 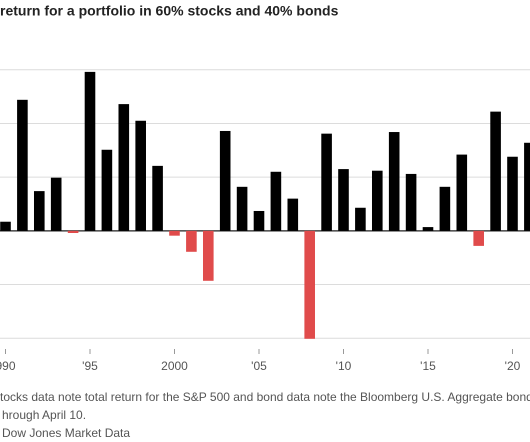 What do you see at coordinates (90, 366) in the screenshot?
I see `x-tick-label: '95` at bounding box center [90, 366].